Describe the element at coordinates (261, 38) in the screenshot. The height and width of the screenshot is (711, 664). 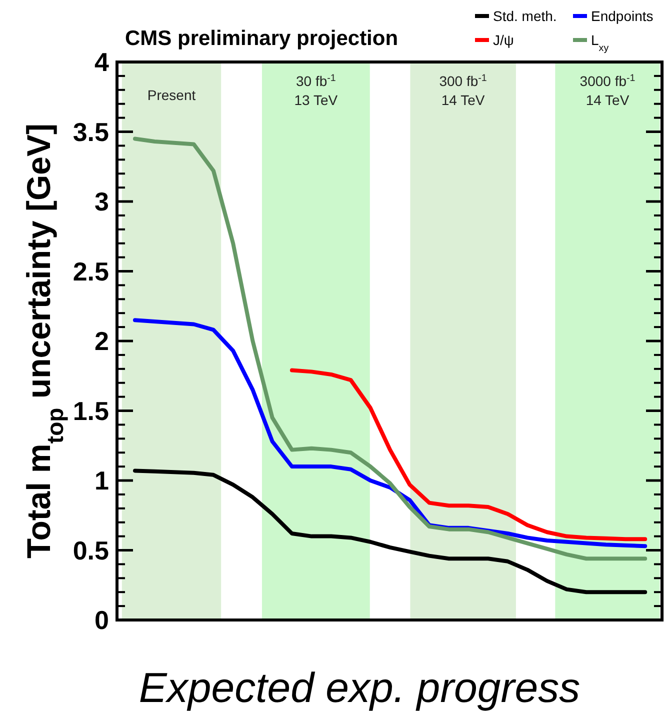
I see `chart-title: CMS preliminary projection` at that location.